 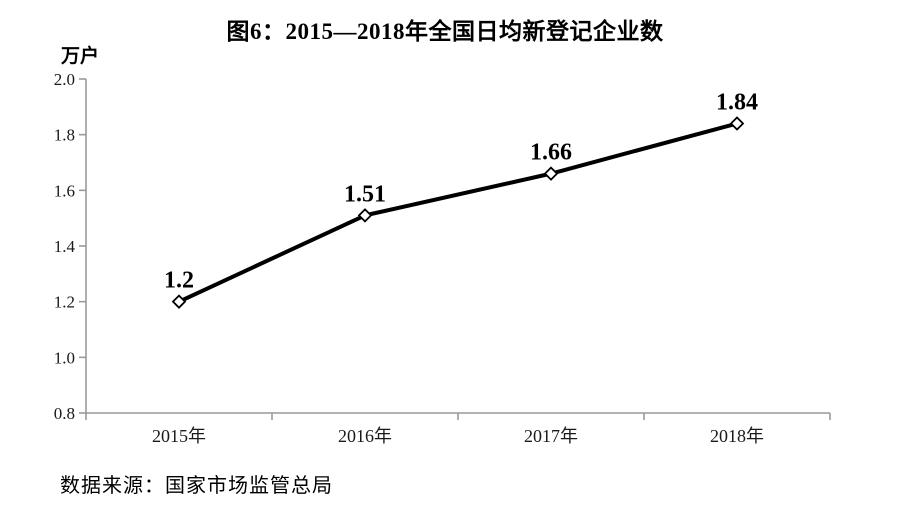 I want to click on y-tick-label: 1.4, so click(x=65, y=246).